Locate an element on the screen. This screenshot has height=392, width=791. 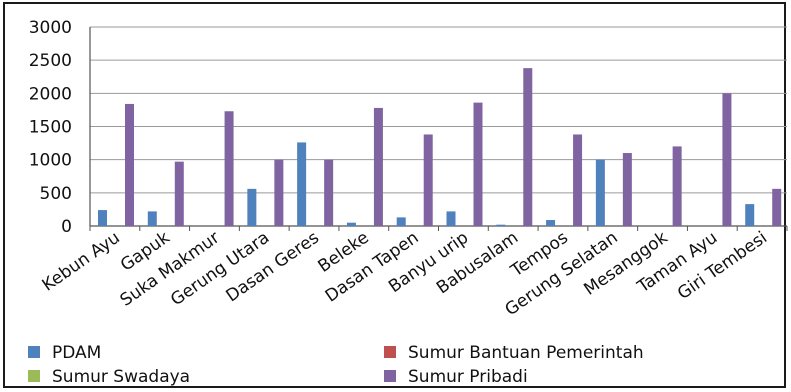
legend-label: Sumur Swadaya is located at coordinates (121, 377).